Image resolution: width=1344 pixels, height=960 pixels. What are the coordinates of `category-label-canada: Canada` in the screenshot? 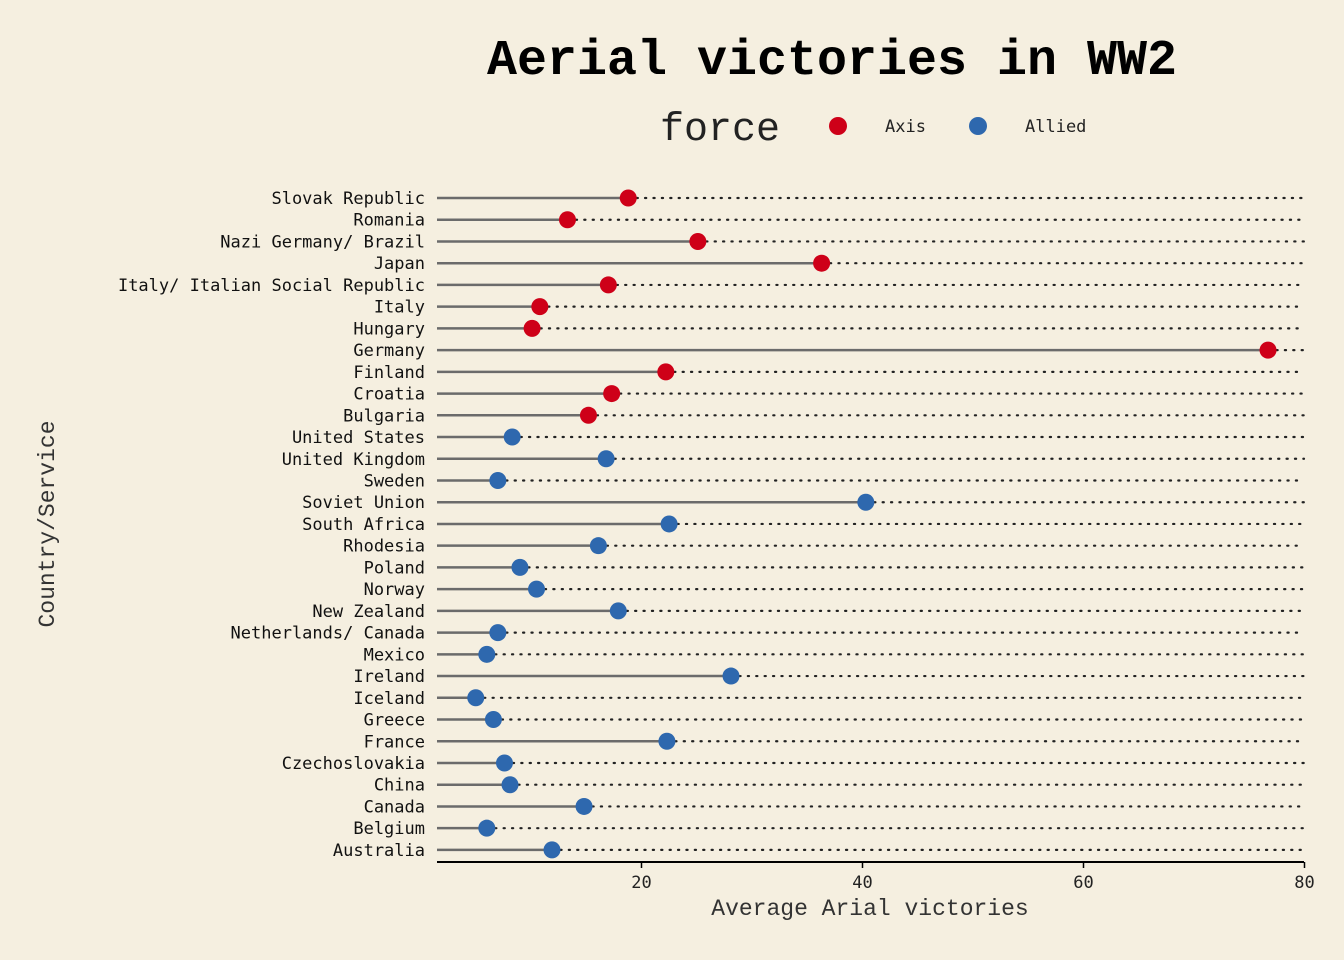 It's located at (394, 807).